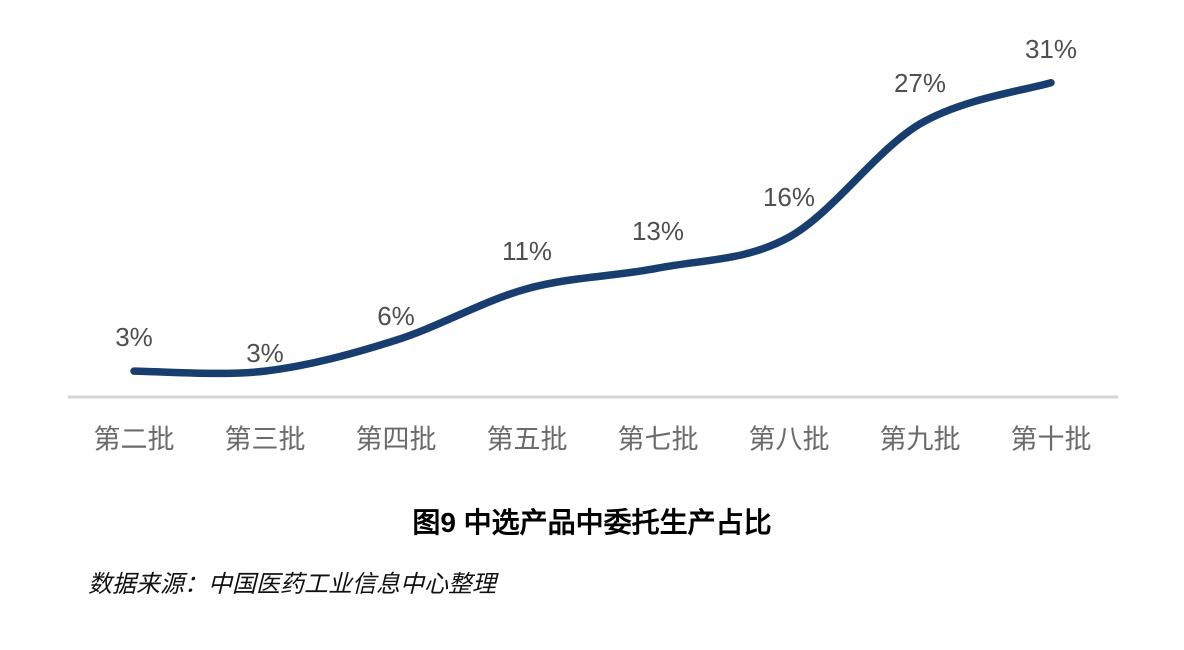 Image resolution: width=1184 pixels, height=650 pixels. Describe the element at coordinates (592, 522) in the screenshot. I see `chart-caption: 图9 中选产品中委托生产占比` at that location.